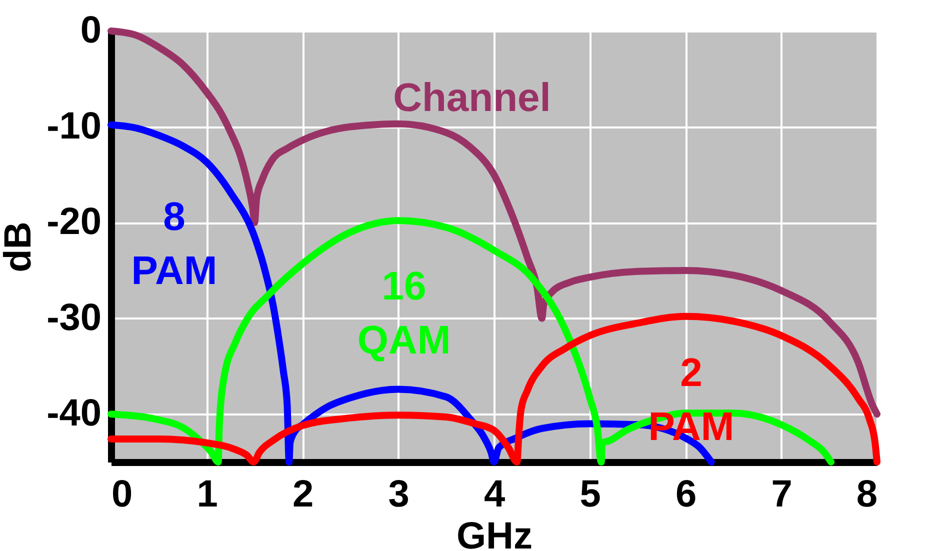  I want to click on y-axis-title: dB, so click(20, 247).